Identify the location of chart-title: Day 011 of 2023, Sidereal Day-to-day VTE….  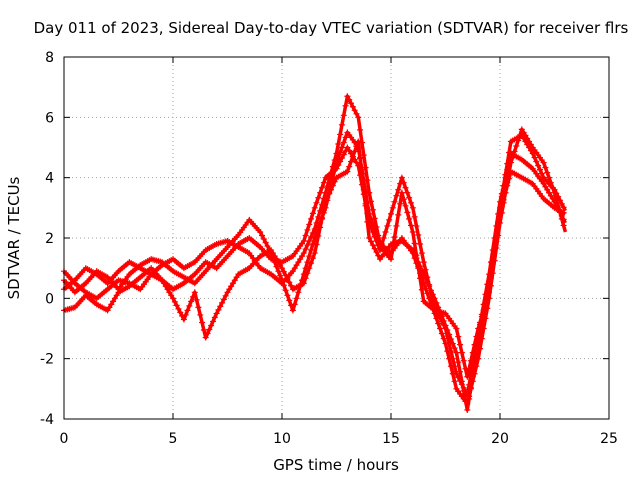
(331, 28).